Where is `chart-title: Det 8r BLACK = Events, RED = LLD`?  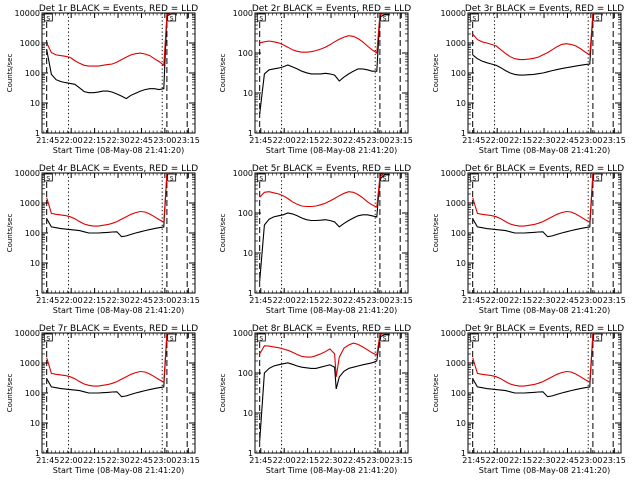
chart-title: Det 8r BLACK = Events, RED = LLD is located at coordinates (331, 329).